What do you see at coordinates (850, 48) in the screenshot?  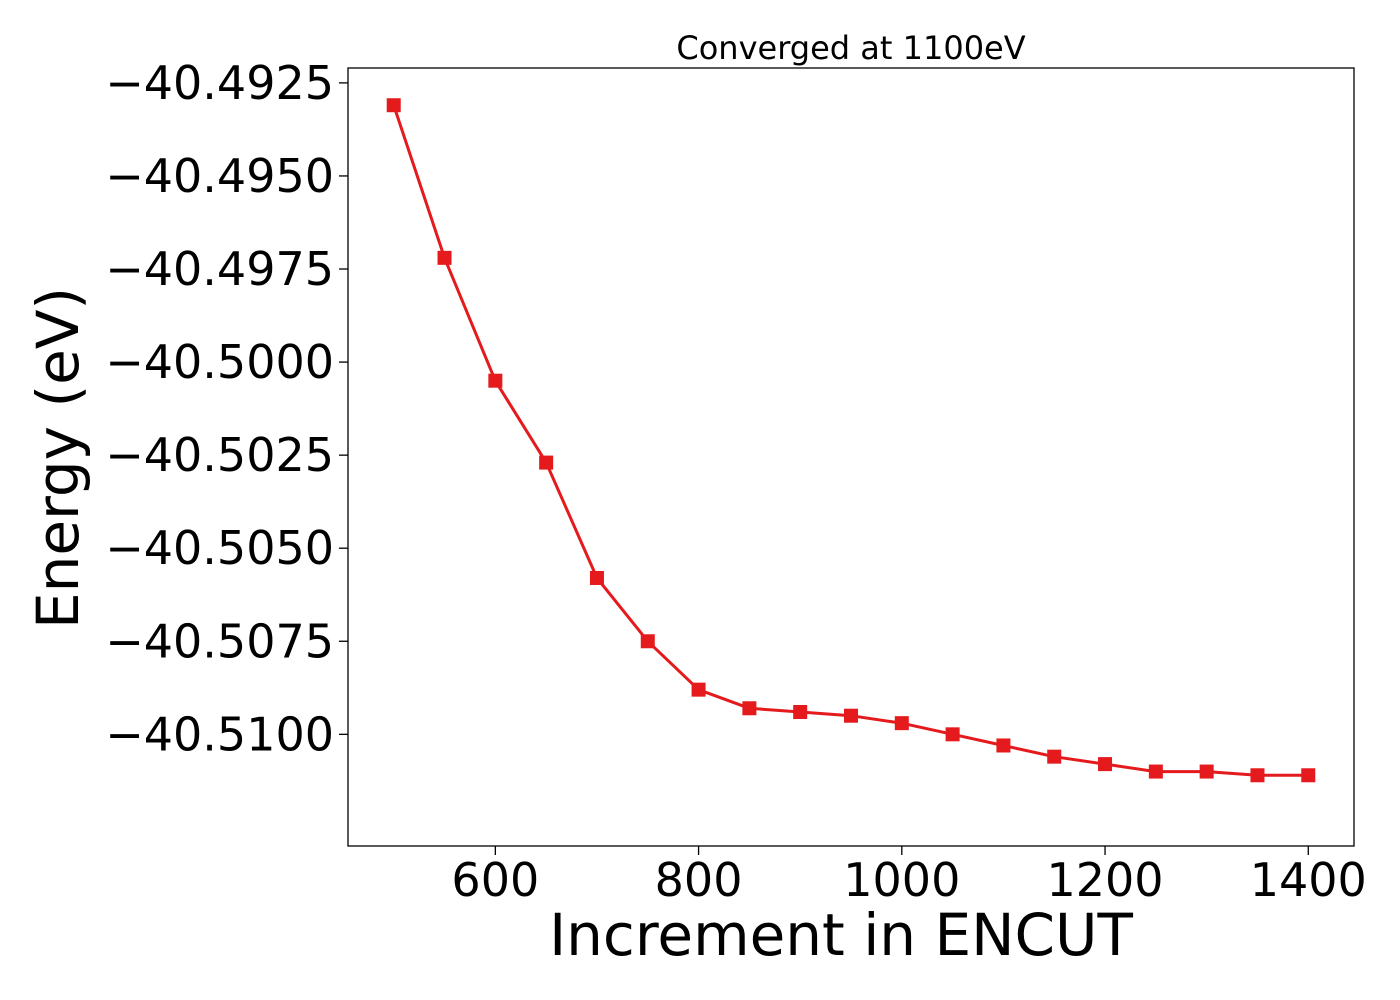 I see `chart-title: Converged at 1100eV` at bounding box center [850, 48].